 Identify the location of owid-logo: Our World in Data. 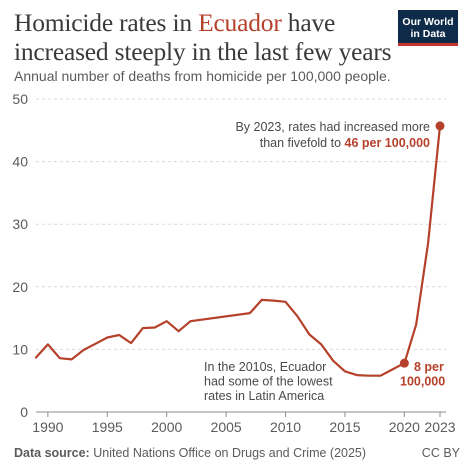
(428, 28).